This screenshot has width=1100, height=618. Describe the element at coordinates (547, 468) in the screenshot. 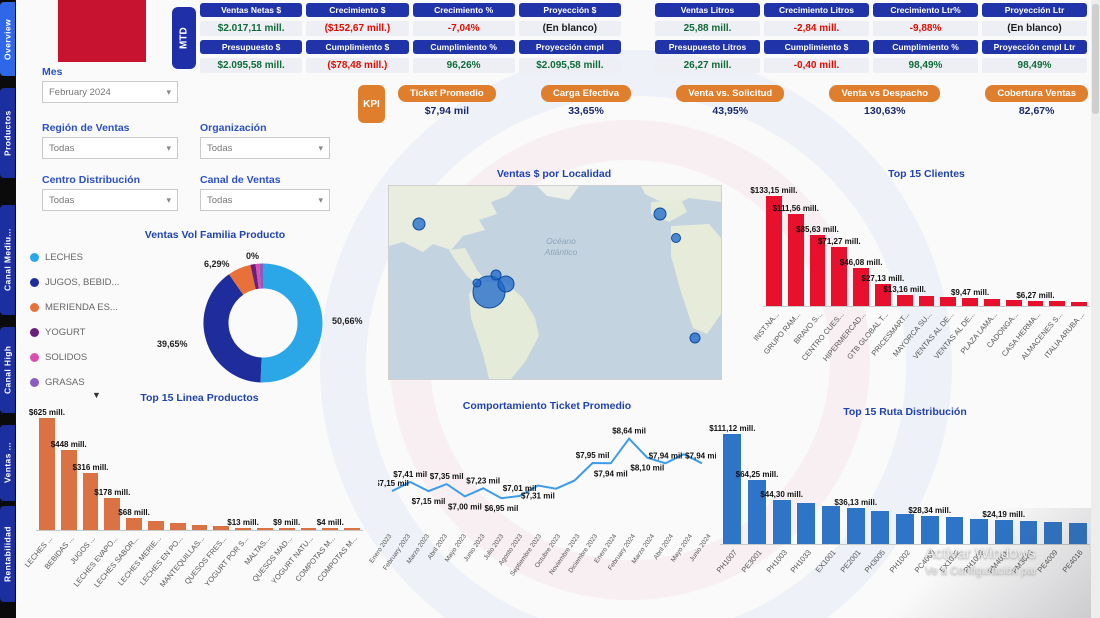

I see `ticket-line` at that location.